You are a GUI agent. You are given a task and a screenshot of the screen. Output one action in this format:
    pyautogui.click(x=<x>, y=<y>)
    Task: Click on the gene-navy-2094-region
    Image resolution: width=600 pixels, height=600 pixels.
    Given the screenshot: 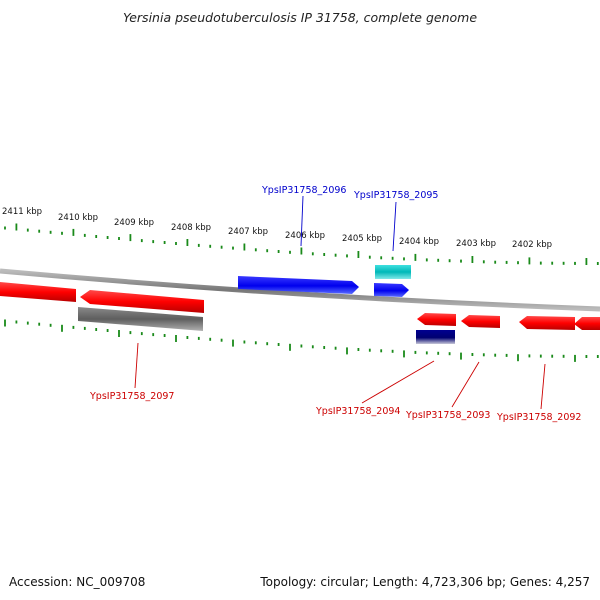 What is the action you would take?
    pyautogui.click(x=435, y=337)
    